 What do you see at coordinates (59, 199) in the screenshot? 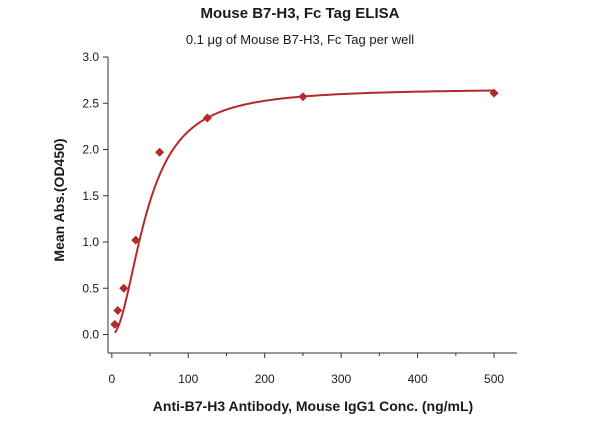
I see `y-axis-label: Mean Abs.(OD450)` at bounding box center [59, 199].